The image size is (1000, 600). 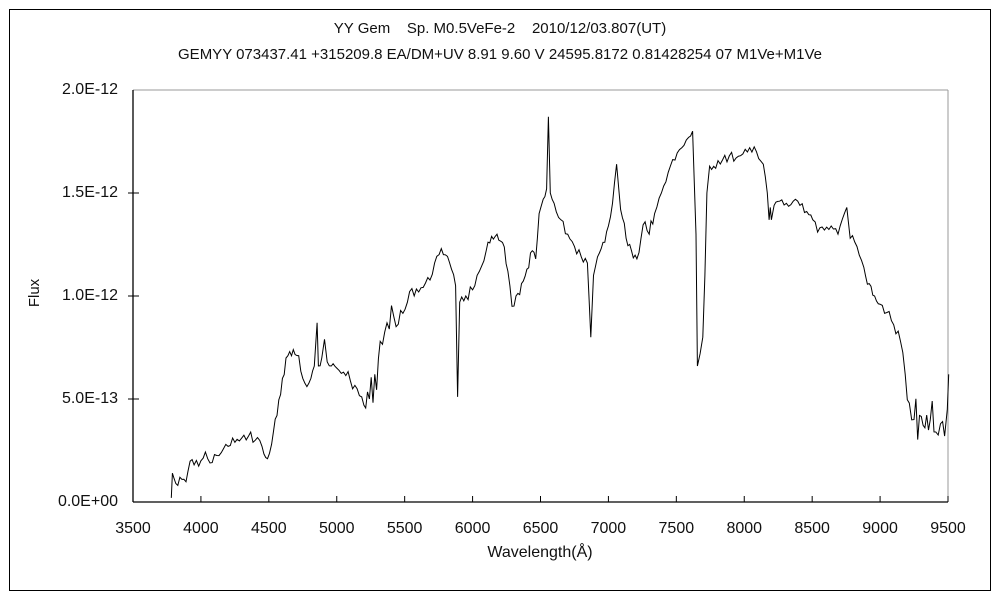 I want to click on x-tick-label: 7500, so click(x=676, y=528).